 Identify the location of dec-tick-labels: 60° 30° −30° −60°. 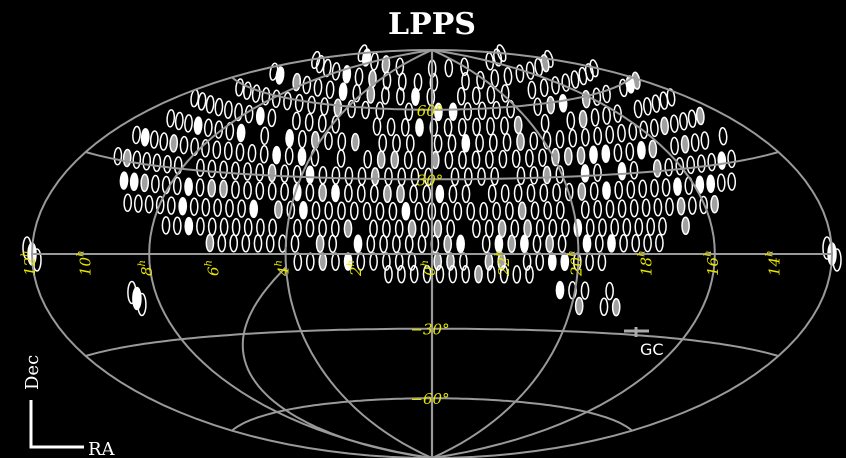
(429, 255).